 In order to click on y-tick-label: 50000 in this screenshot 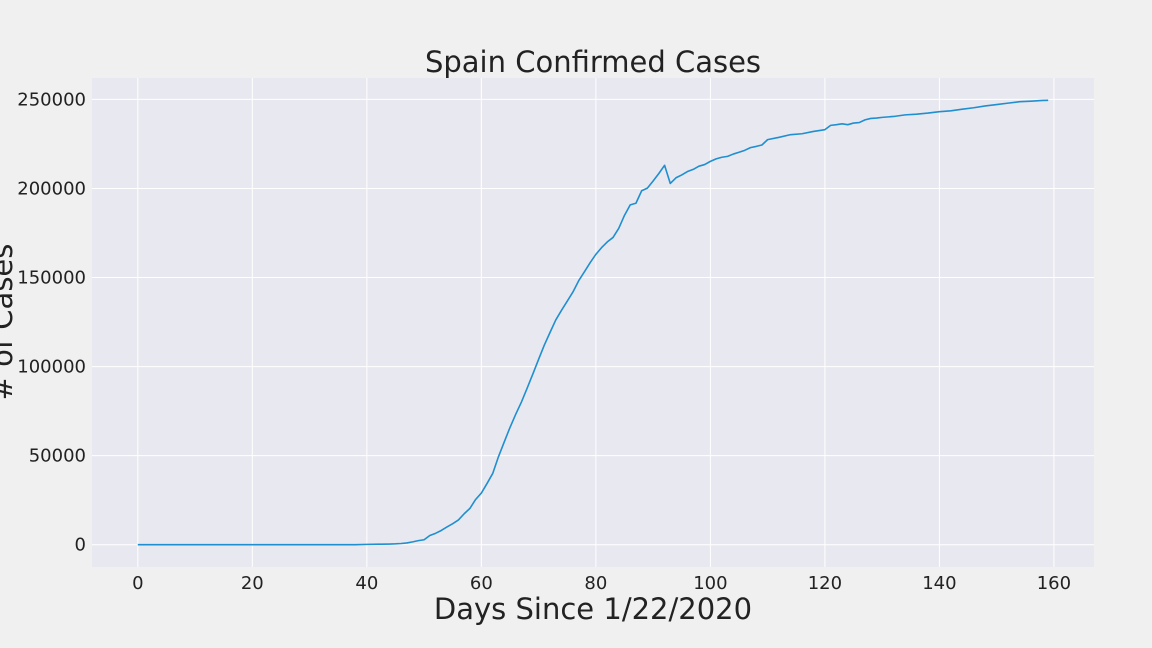, I will do `click(57, 456)`.